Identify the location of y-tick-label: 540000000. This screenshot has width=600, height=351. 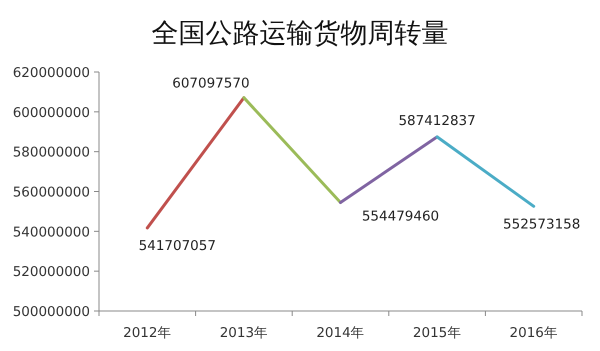
(51, 232).